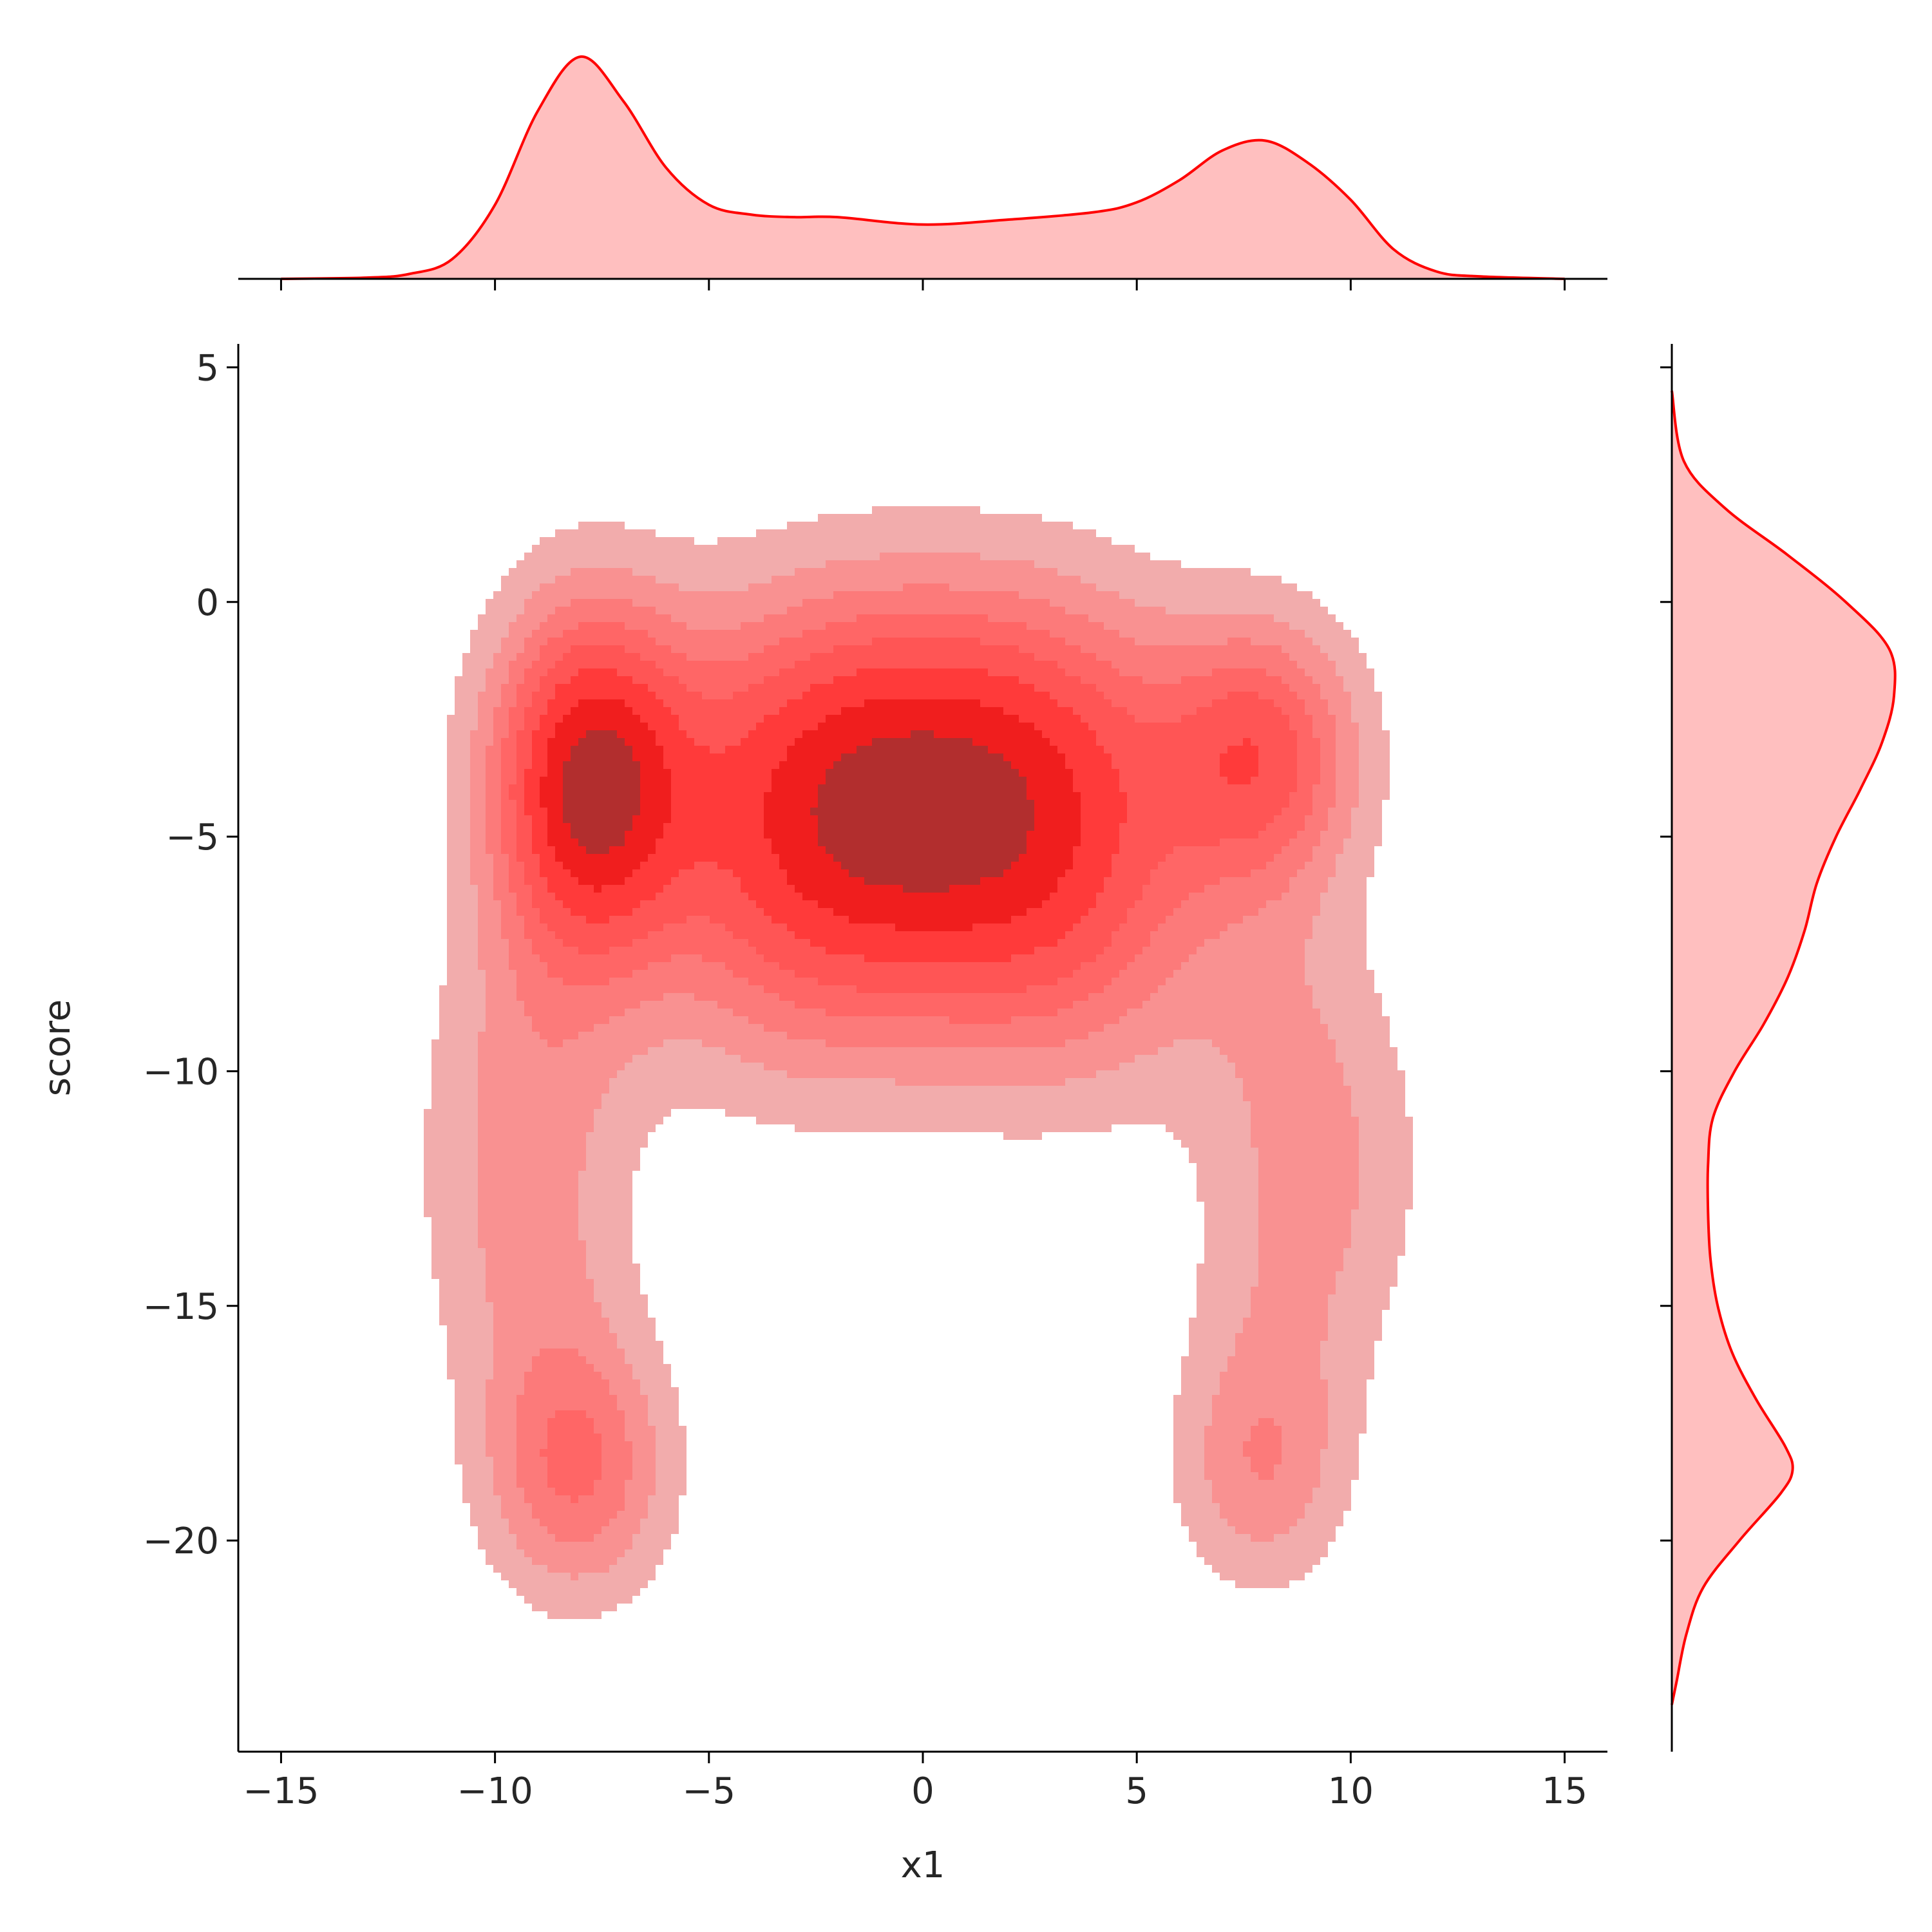 The height and width of the screenshot is (1932, 1932). Describe the element at coordinates (495, 1791) in the screenshot. I see `x-tick-label: −10` at that location.